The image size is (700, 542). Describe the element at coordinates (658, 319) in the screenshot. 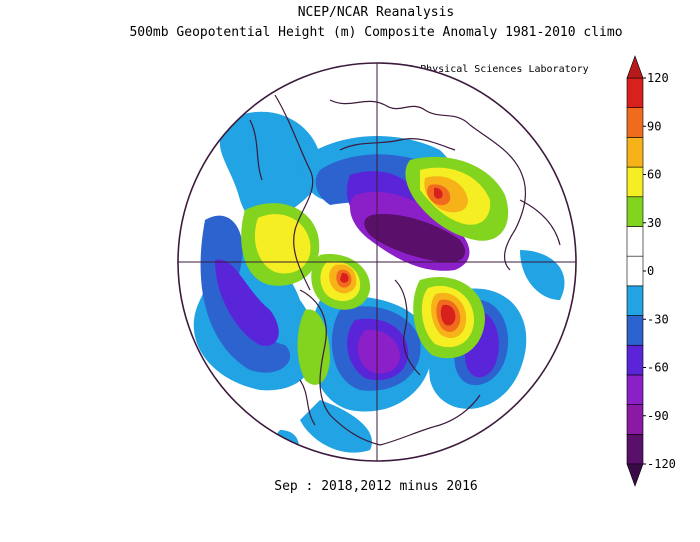

I see `colorbar-tick-label: -30` at that location.